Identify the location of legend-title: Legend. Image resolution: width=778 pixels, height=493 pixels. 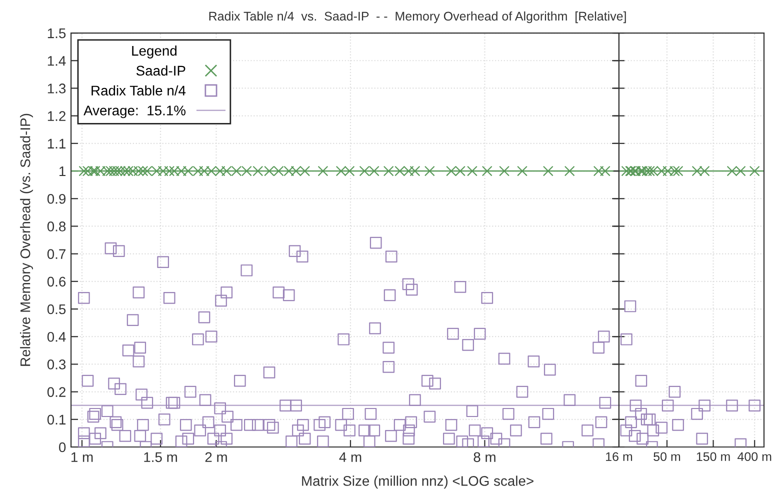
(154, 52).